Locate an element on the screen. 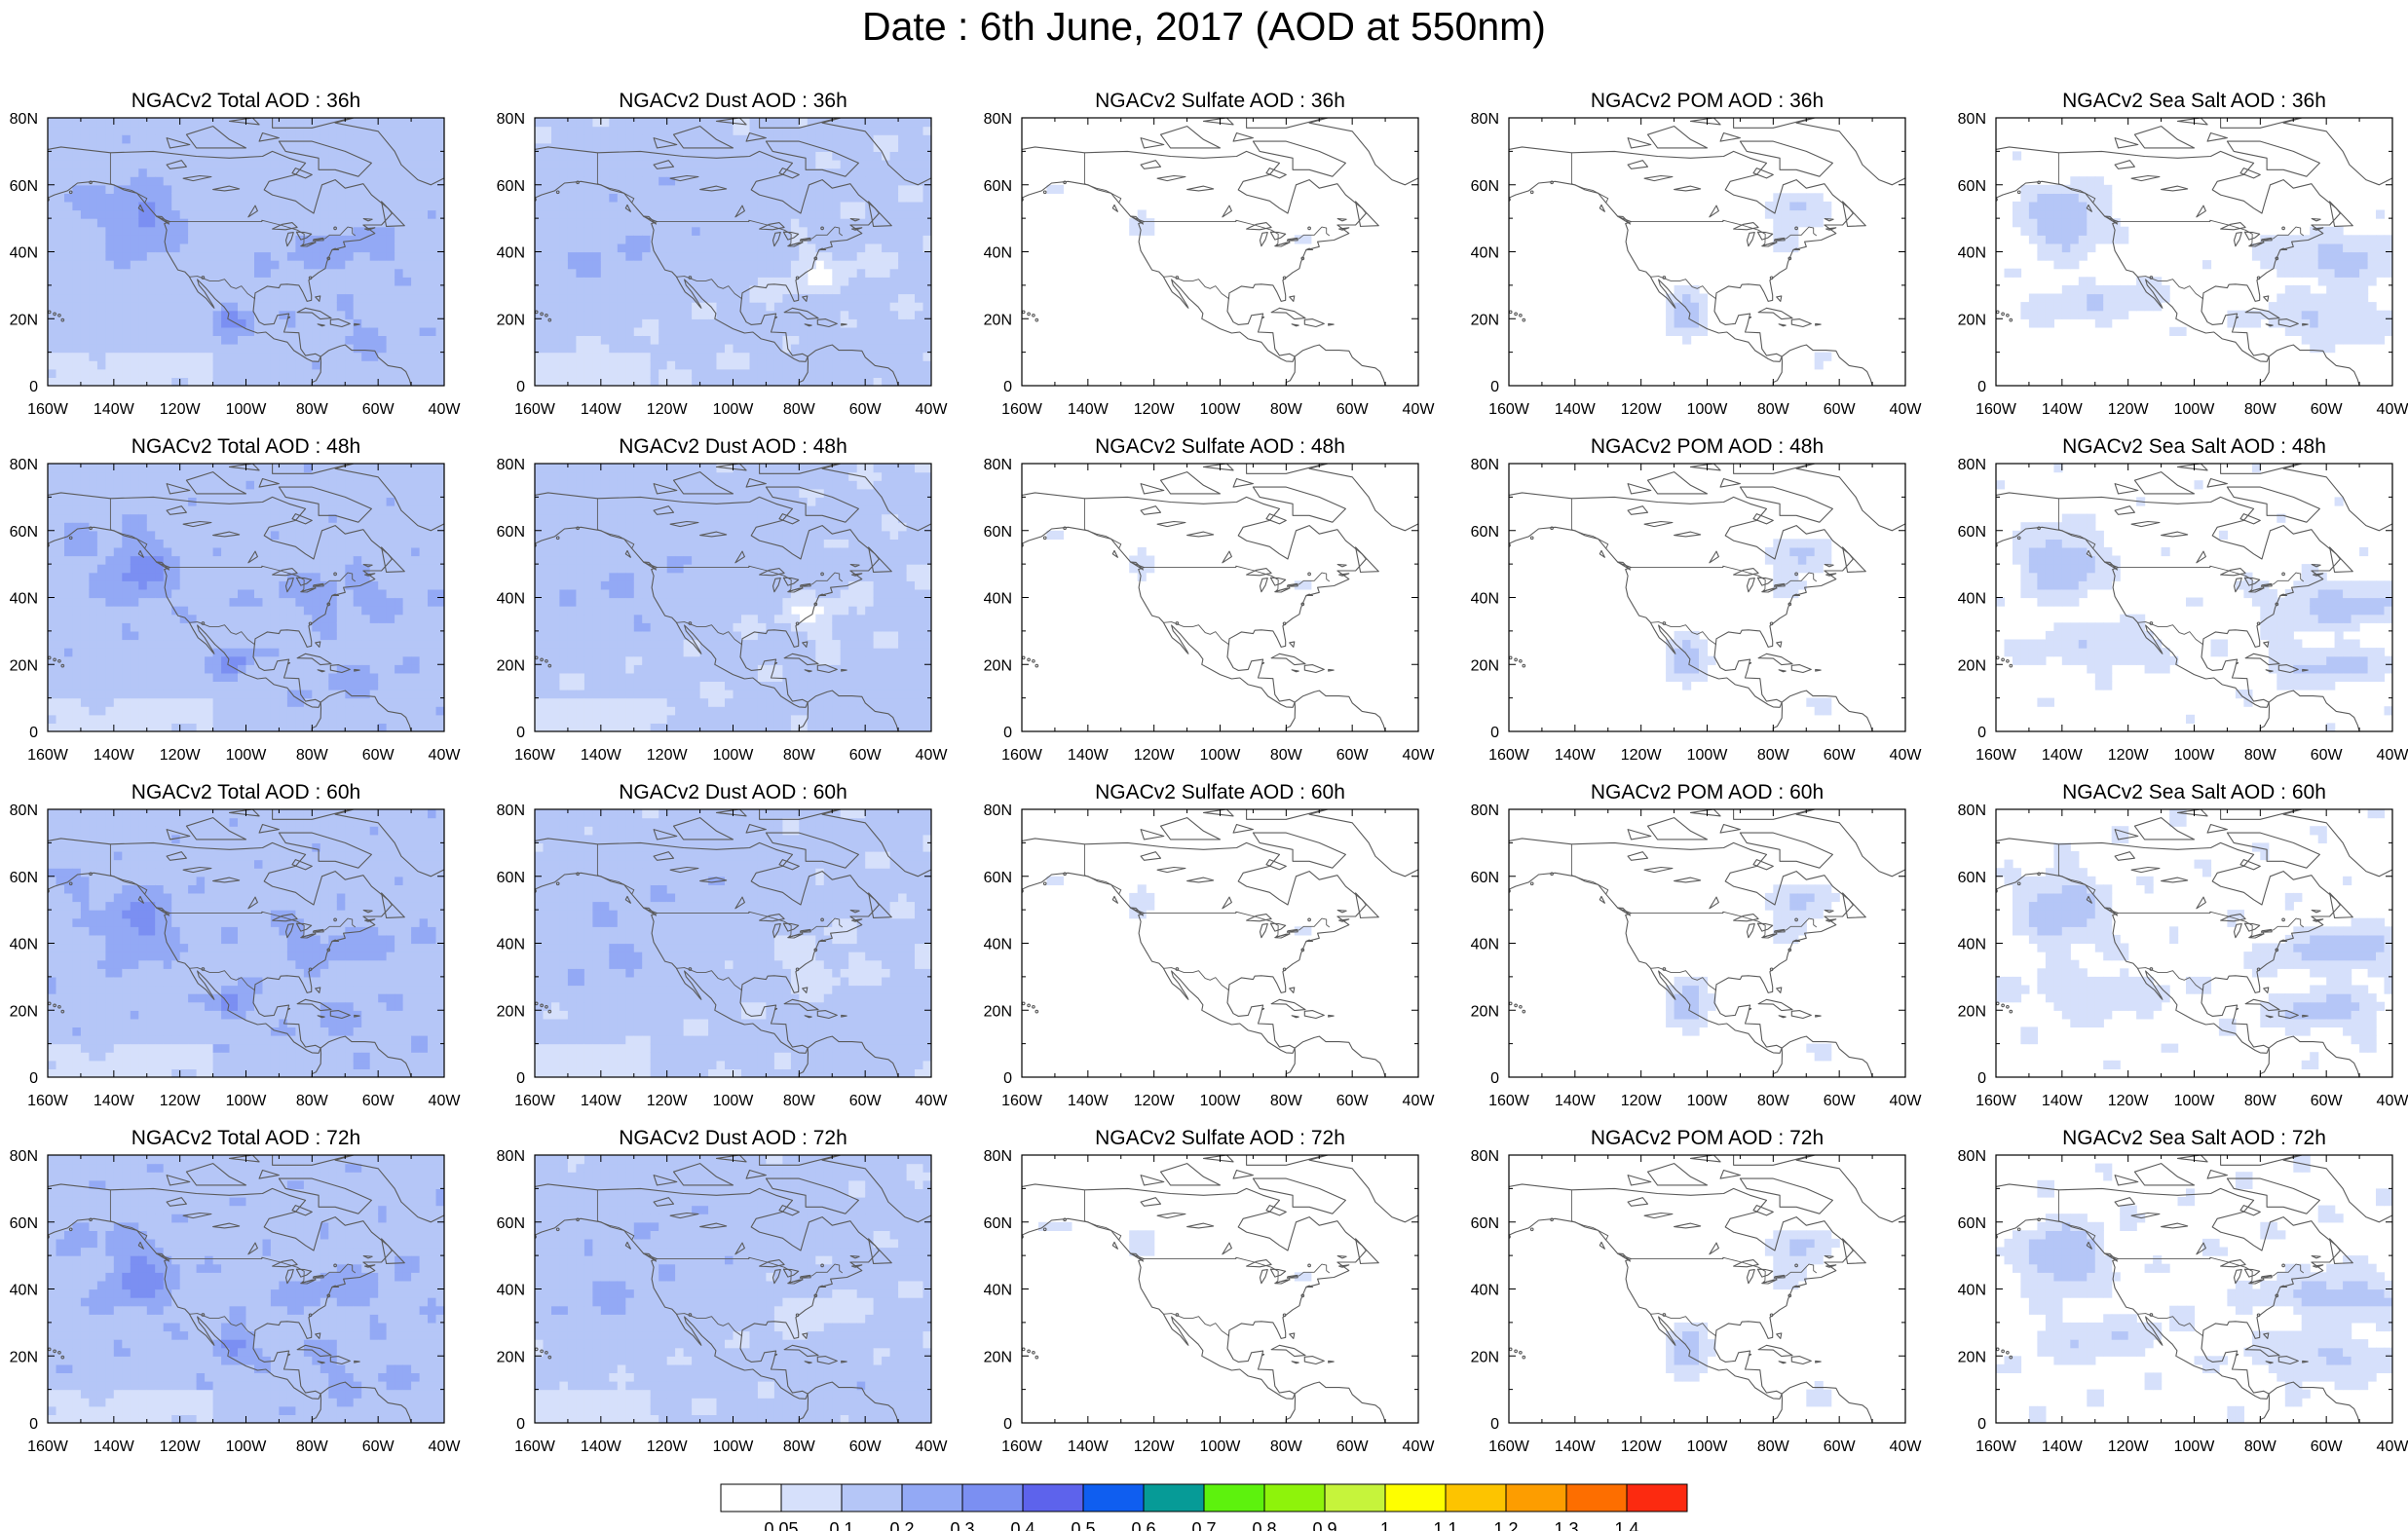  lat-tick-label: 80N is located at coordinates (998, 119).